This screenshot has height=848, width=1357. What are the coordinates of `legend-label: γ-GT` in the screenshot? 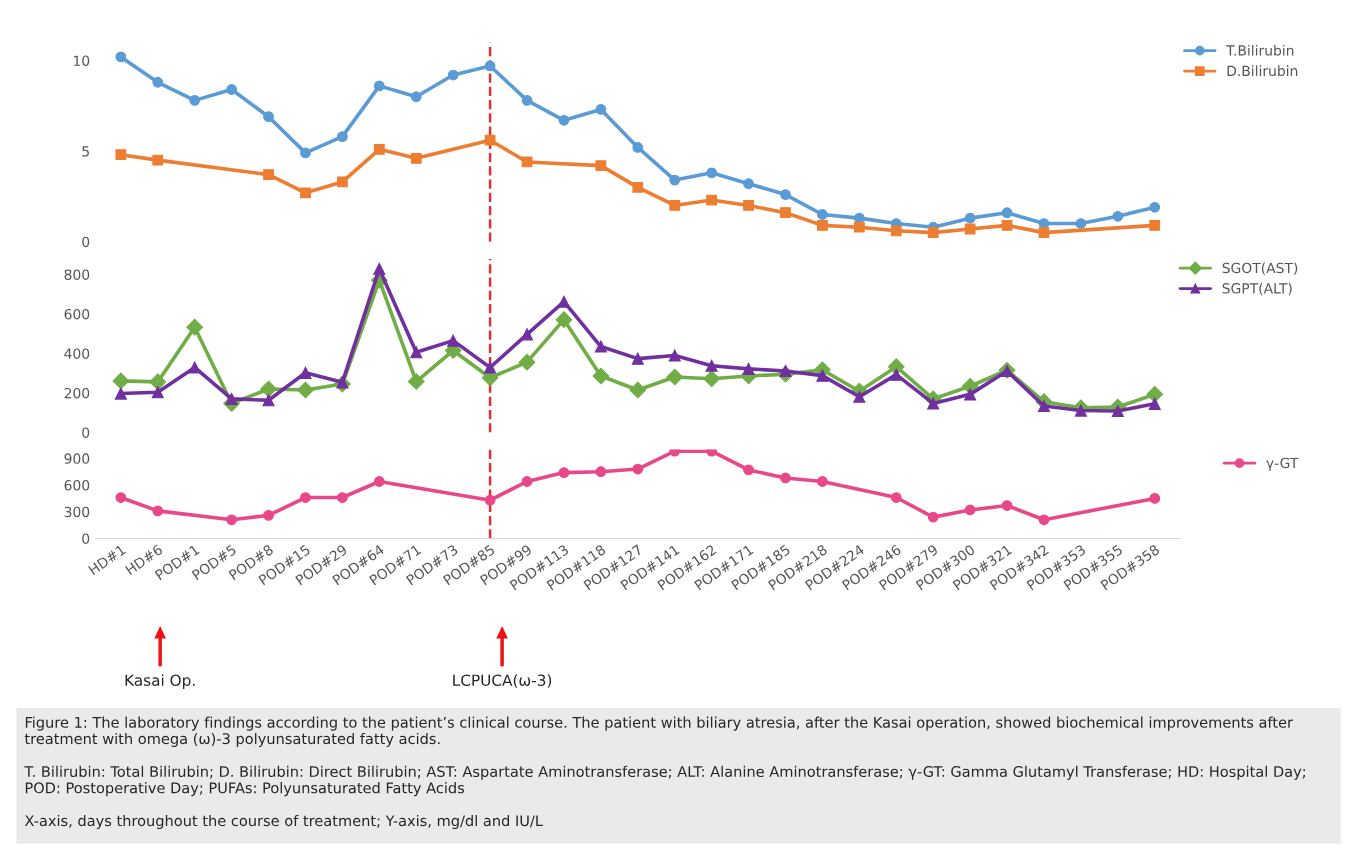 It's located at (1282, 464).